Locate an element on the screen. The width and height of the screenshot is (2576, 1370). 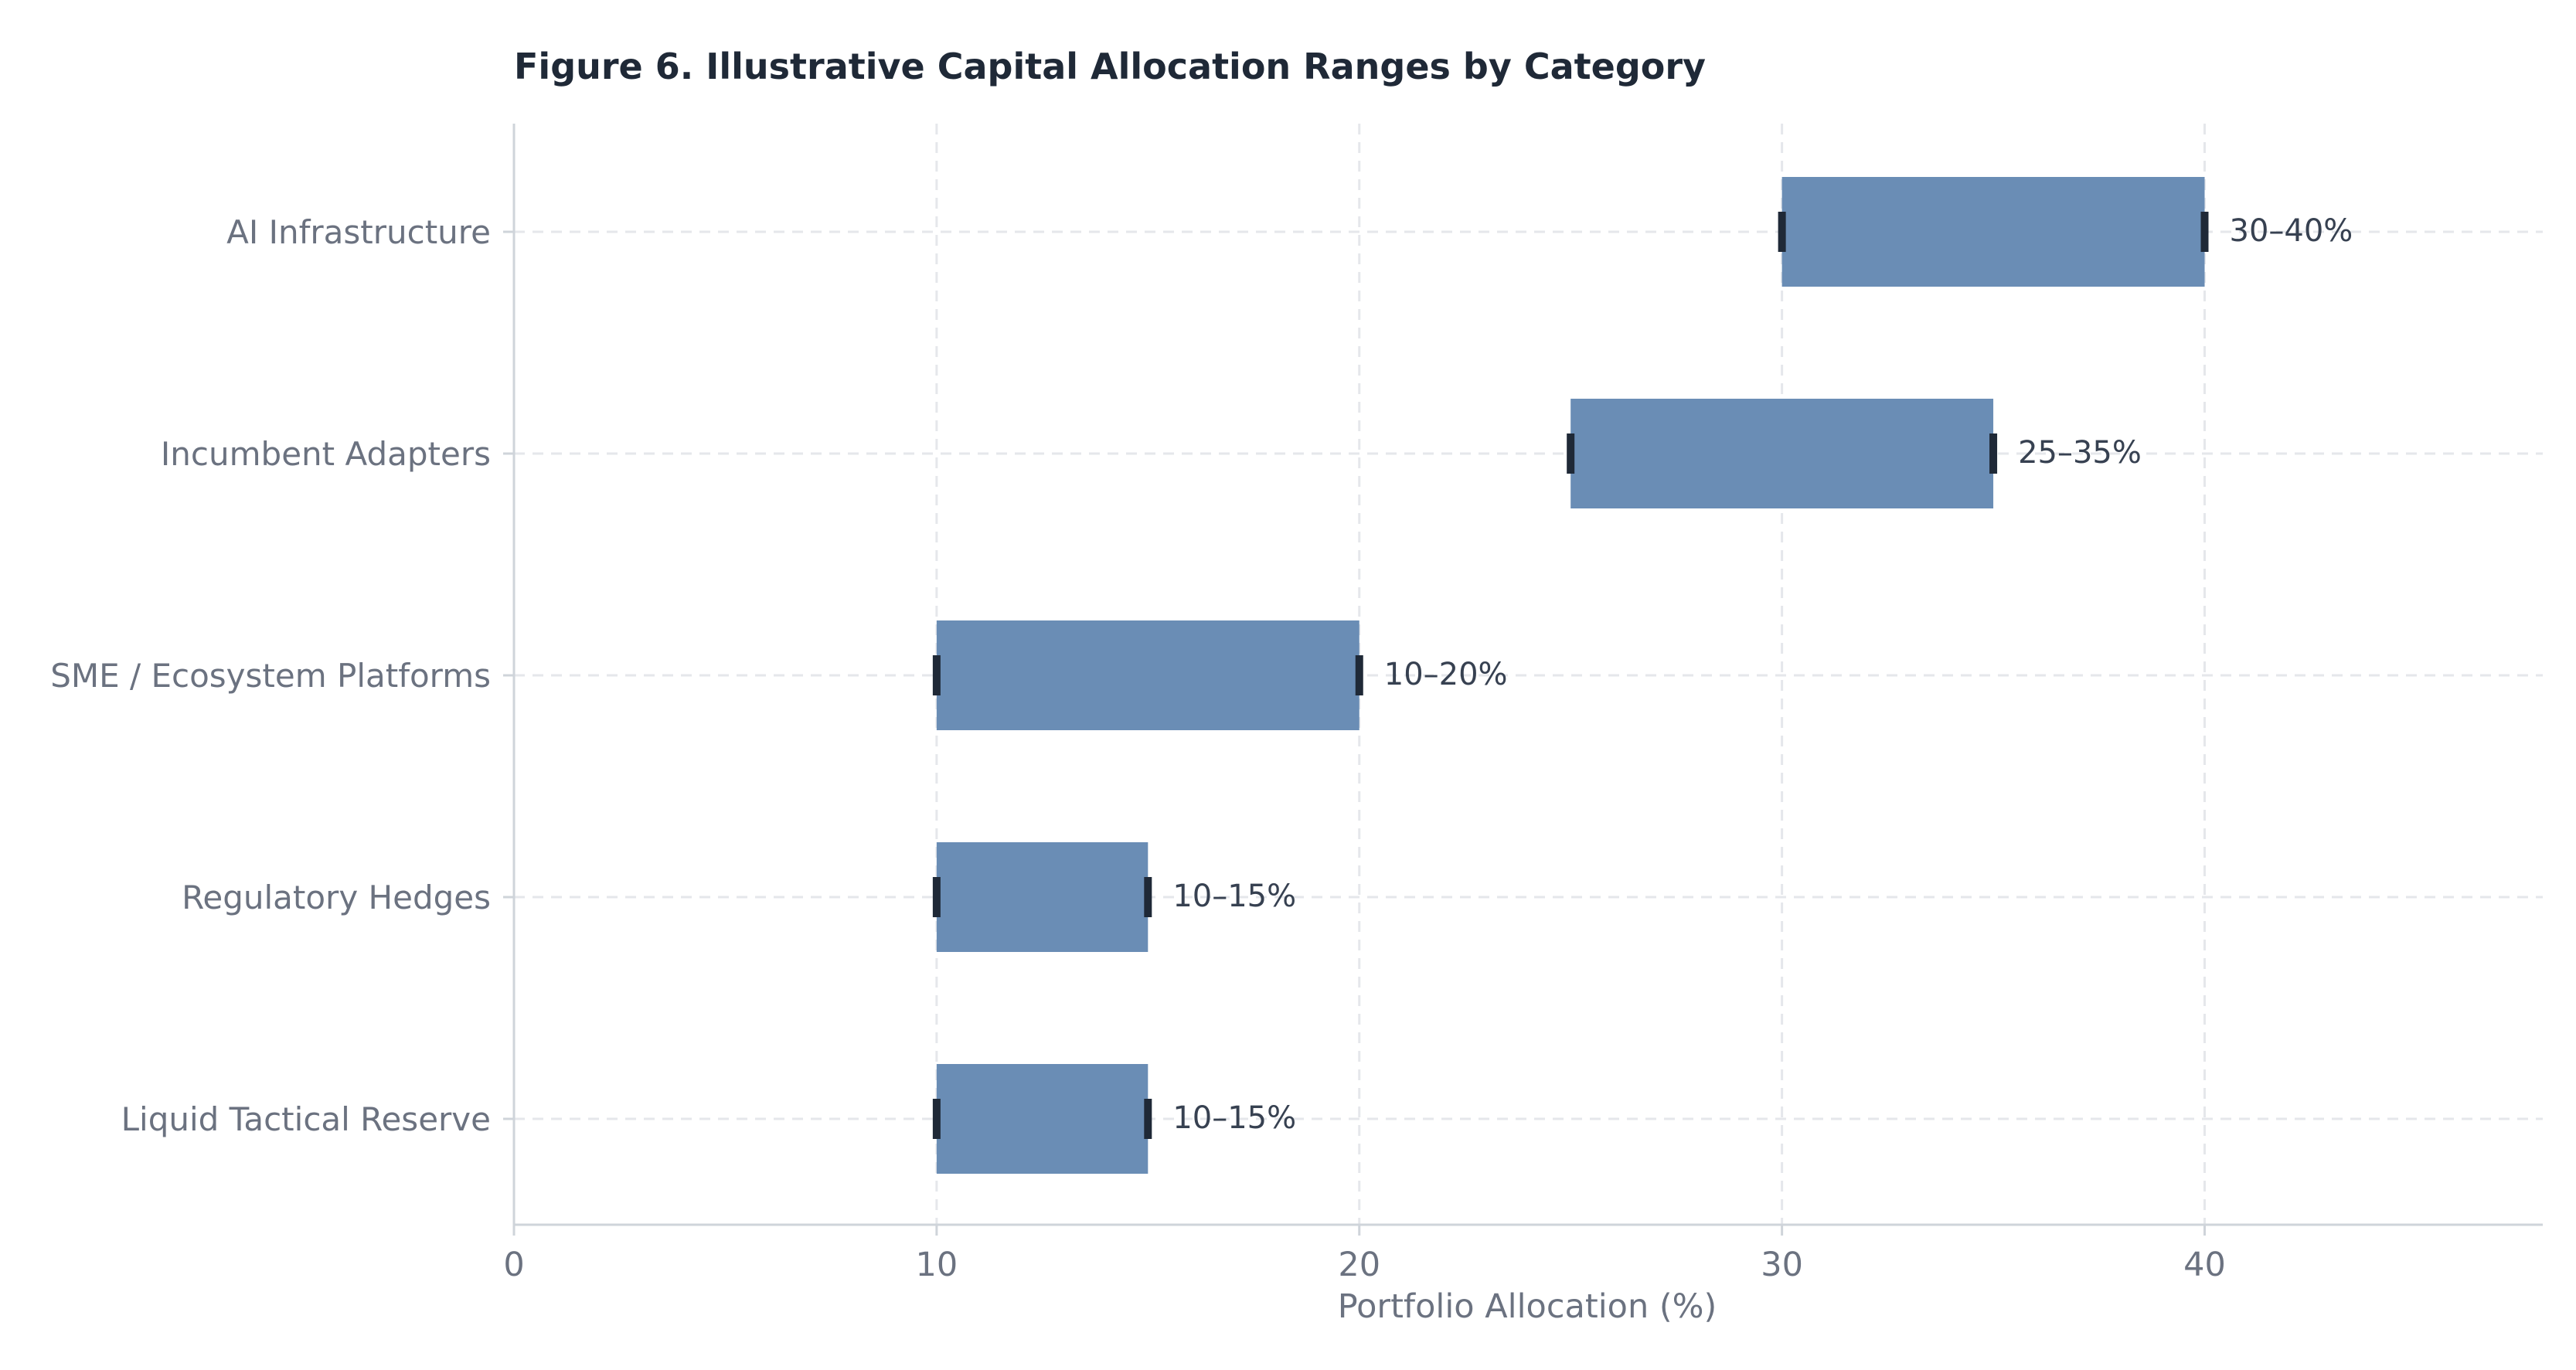
y-tick-label: SME / Ecosystem Platforms is located at coordinates (270, 676).